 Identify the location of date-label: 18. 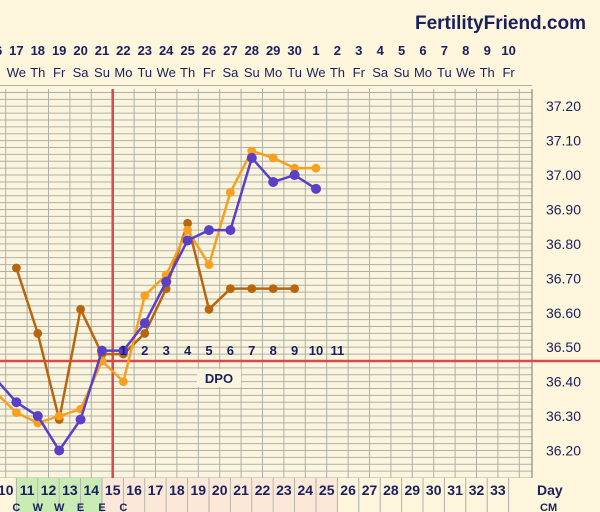
(38, 50).